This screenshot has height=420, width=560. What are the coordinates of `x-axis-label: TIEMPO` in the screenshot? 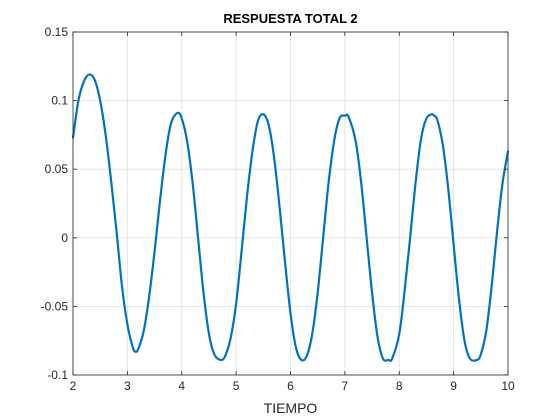 It's located at (291, 408).